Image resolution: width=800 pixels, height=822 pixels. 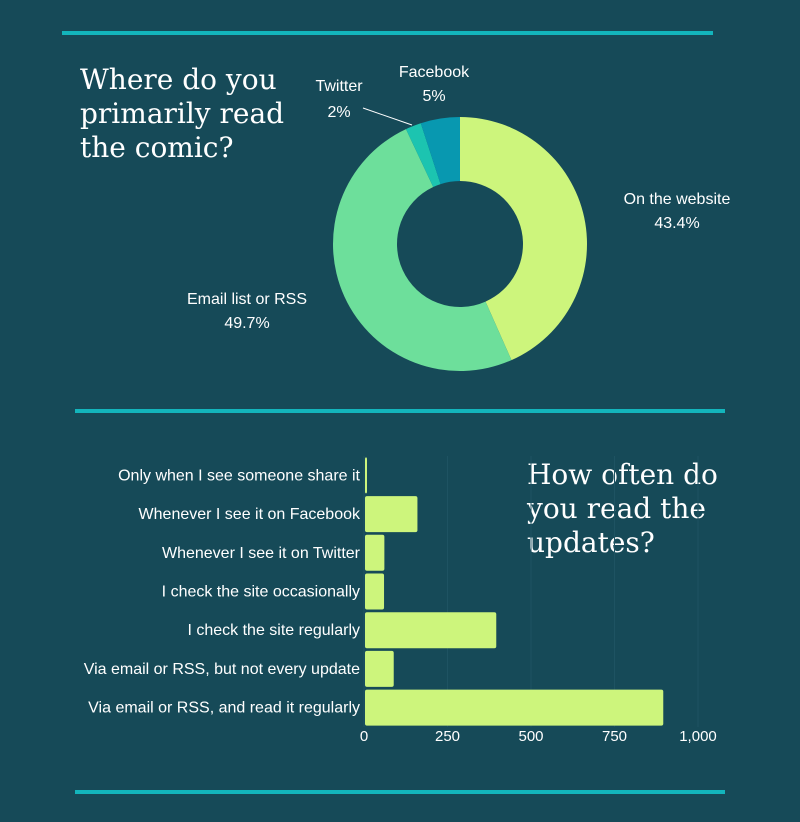 I want to click on top-divider, so click(x=387, y=33).